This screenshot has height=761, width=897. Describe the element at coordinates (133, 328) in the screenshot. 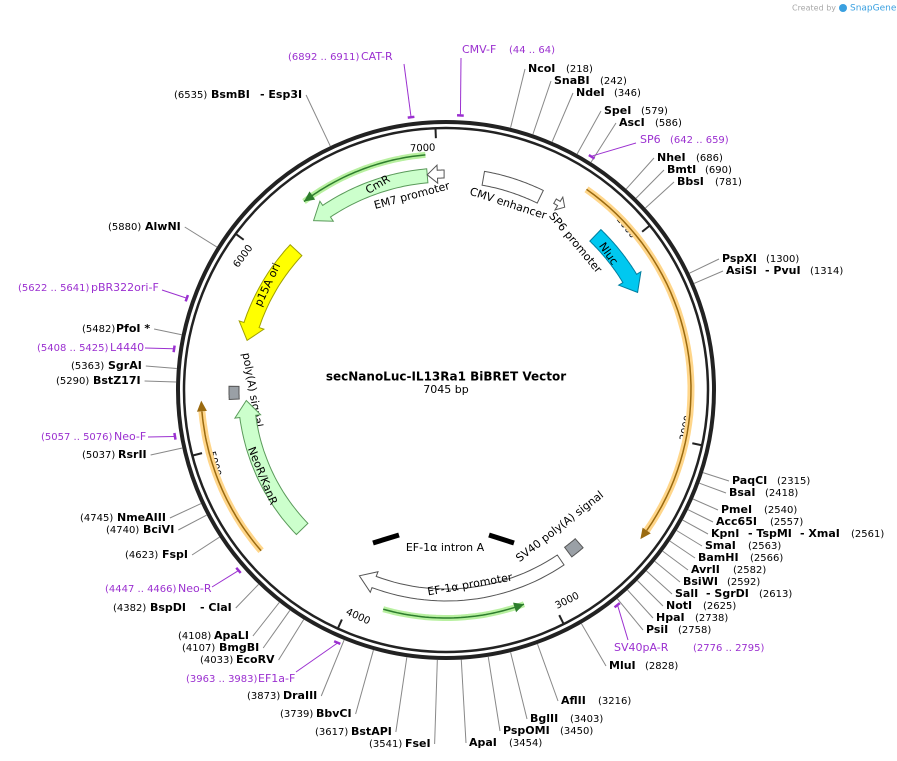

I see `site-name: PfoI *` at that location.